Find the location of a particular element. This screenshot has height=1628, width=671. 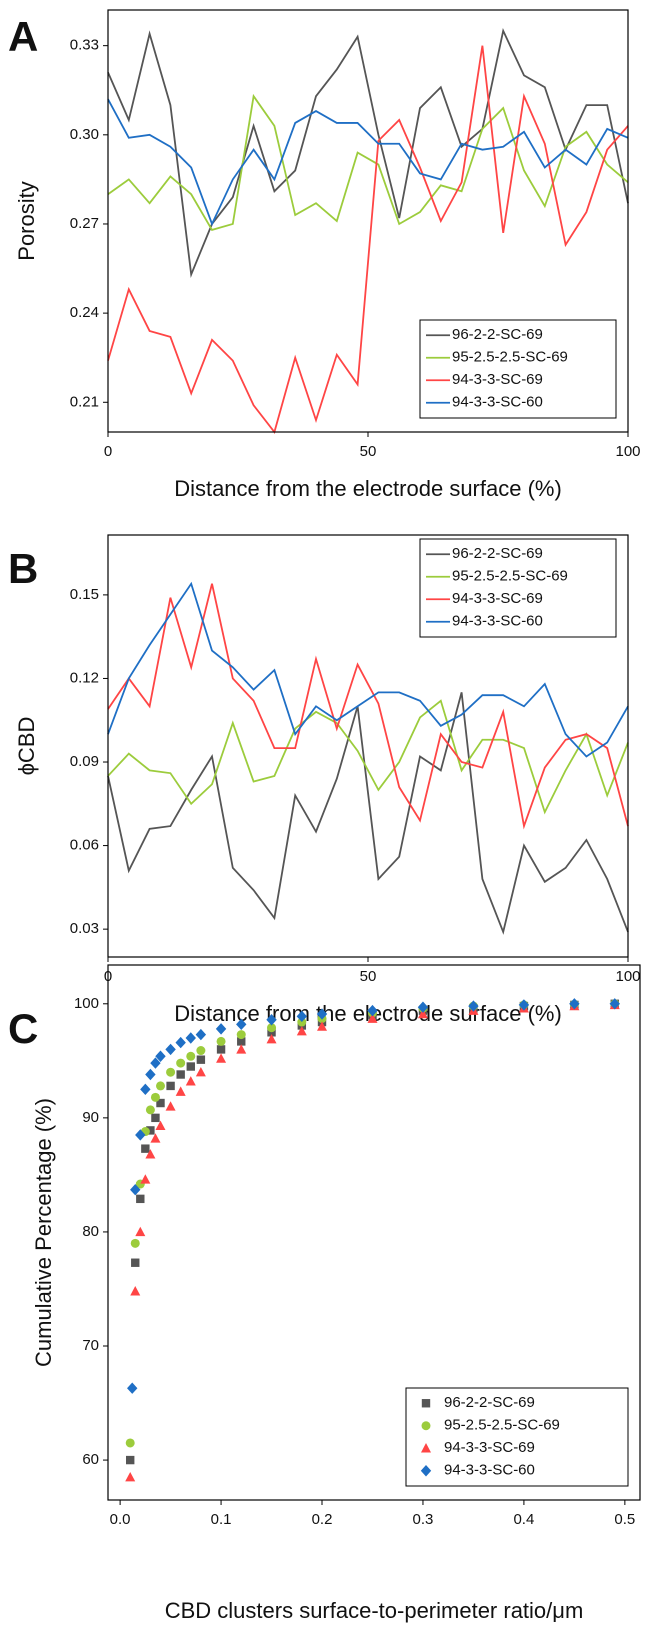

x-tick-label: 0.5 is located at coordinates (624, 1519).